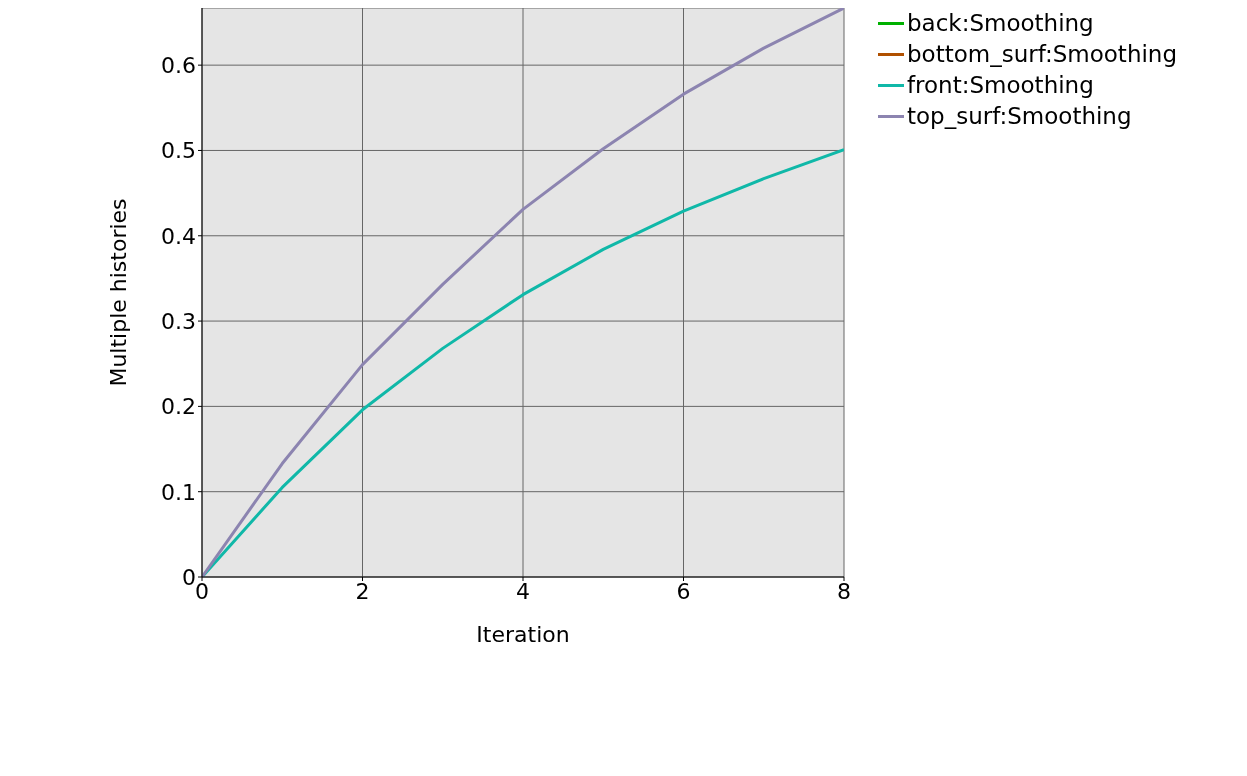  Describe the element at coordinates (683, 591) in the screenshot. I see `x-tick-label: 6` at that location.